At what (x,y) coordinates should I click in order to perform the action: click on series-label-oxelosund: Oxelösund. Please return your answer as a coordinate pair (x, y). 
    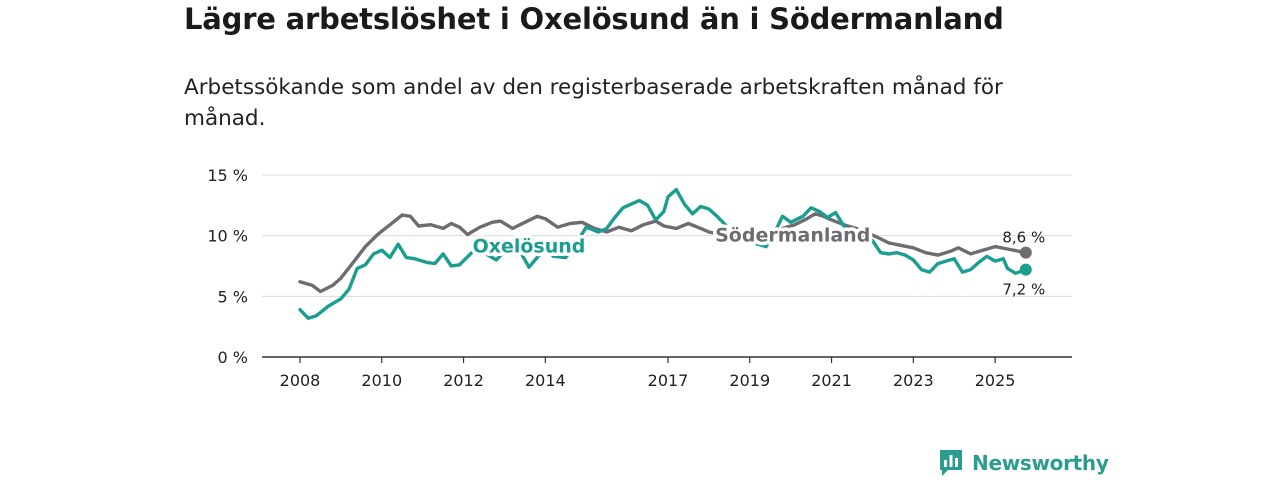
    Looking at the image, I should click on (529, 247).